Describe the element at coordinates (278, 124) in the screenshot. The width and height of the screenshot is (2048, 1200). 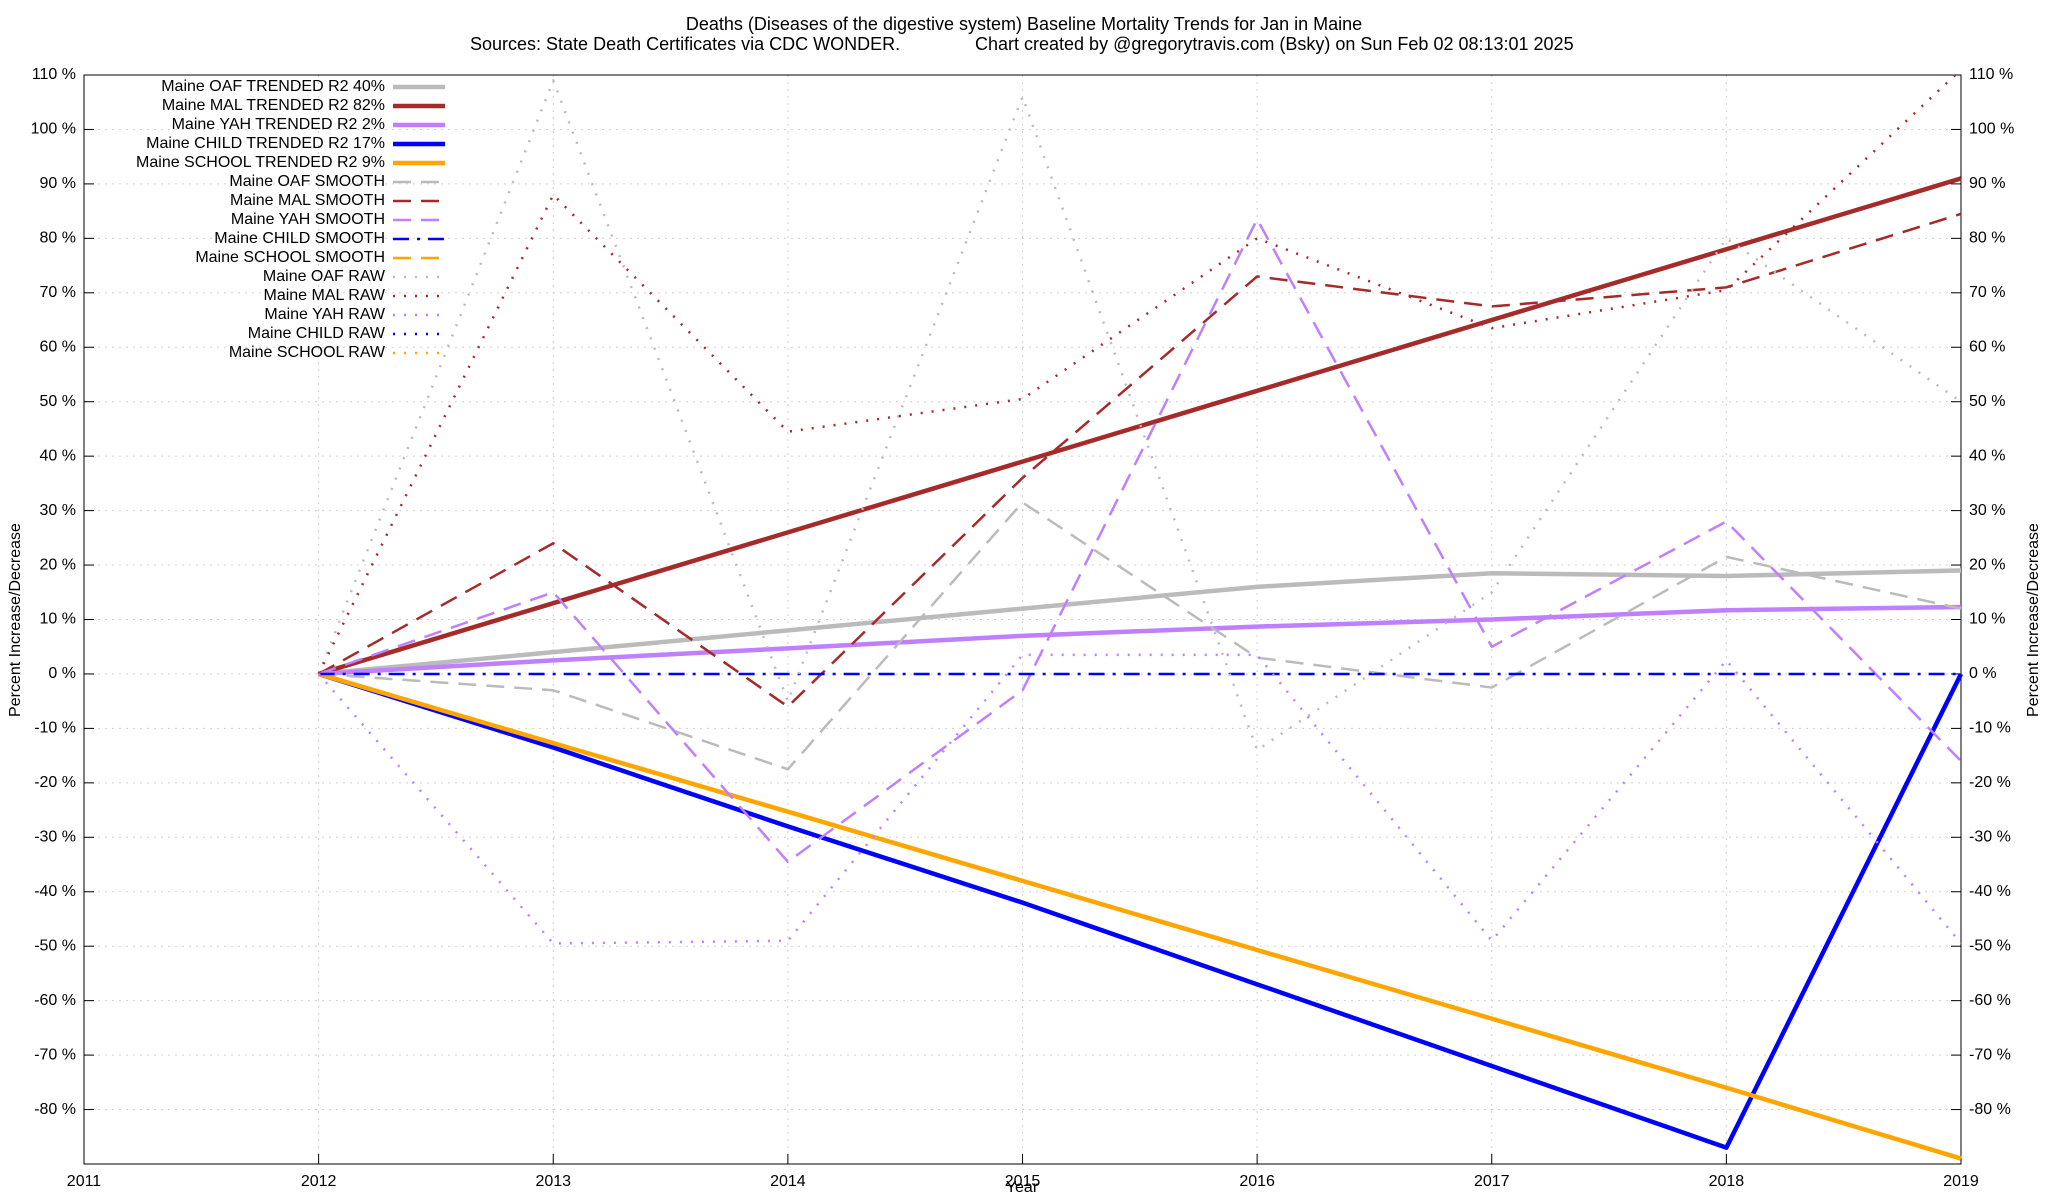
I see `legend-label: Maine YAH TRENDED R2 2%` at that location.